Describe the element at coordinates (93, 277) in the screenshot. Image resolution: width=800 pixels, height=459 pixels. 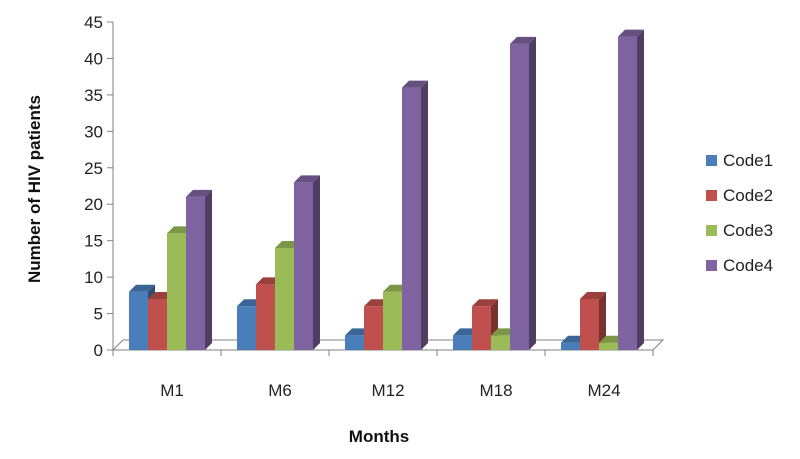
I see `y-tick-label: 10` at that location.